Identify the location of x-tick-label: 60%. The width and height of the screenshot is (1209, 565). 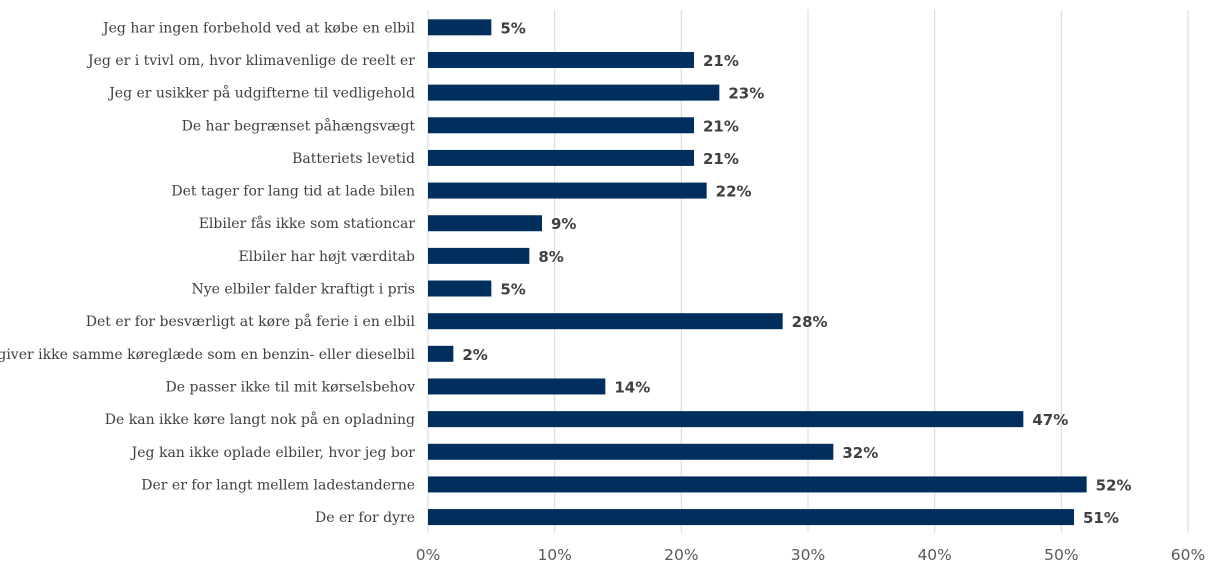
(1188, 555).